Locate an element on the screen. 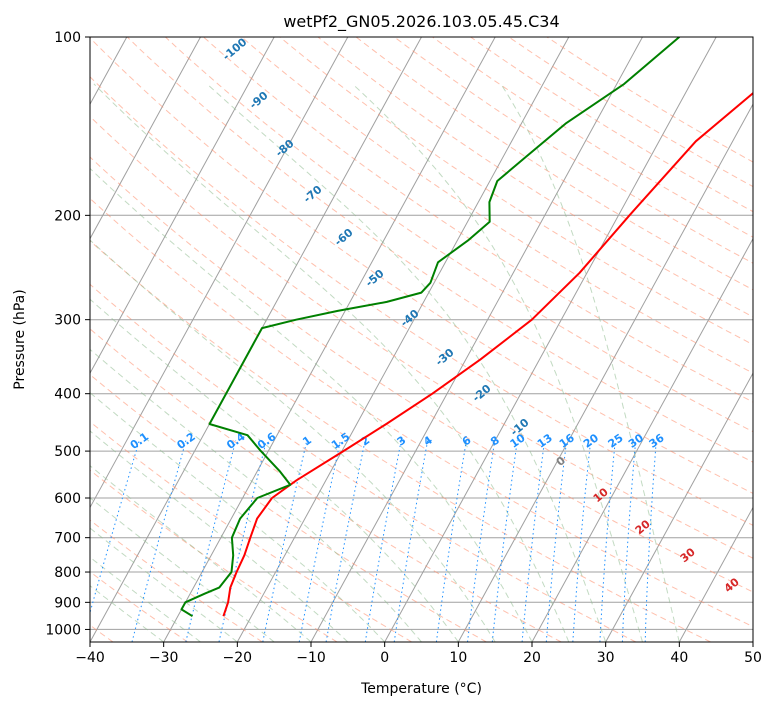 Image resolution: width=775 pixels, height=708 pixels. y-tick-label: 500 is located at coordinates (67, 452).